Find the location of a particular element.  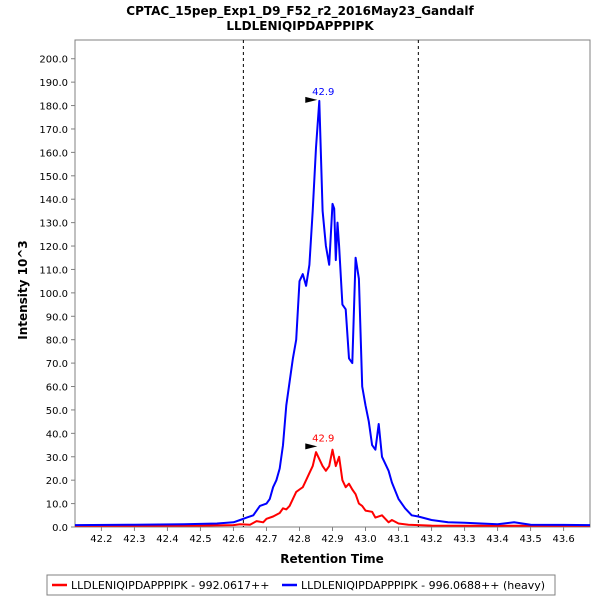

y-tick-label: 40.0 is located at coordinates (57, 434).